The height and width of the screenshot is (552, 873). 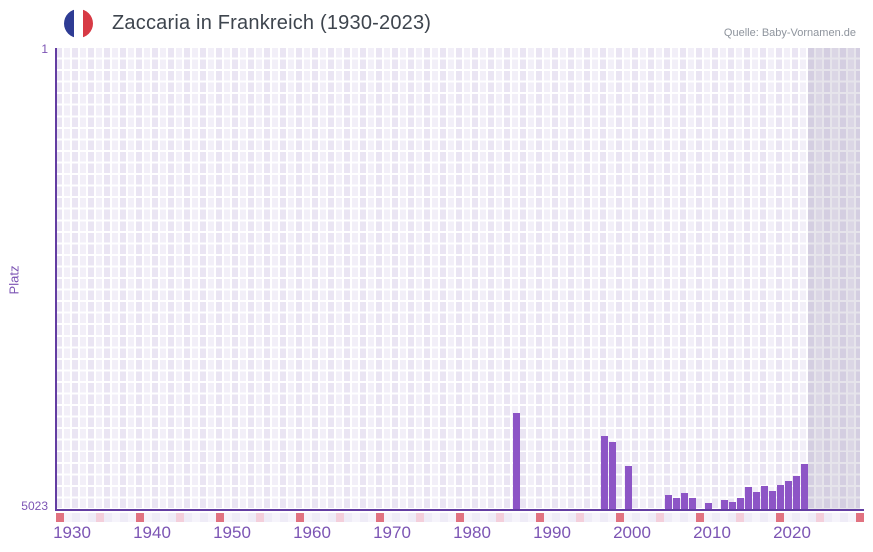 What do you see at coordinates (692, 517) in the screenshot?
I see `timeline-cell-2007` at bounding box center [692, 517].